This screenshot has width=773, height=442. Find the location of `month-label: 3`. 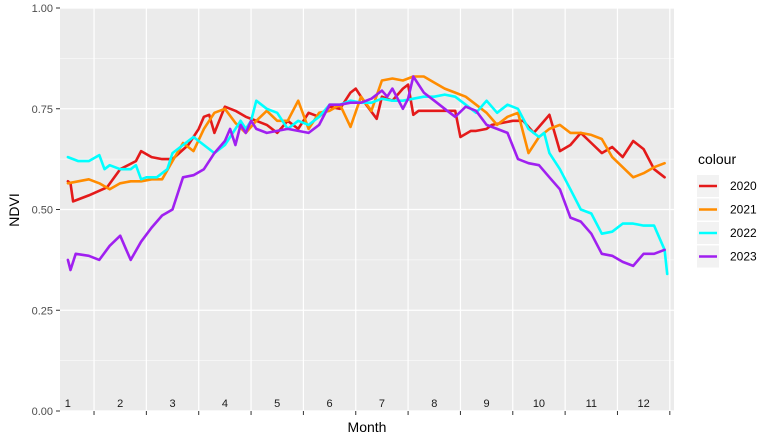

month-label: 3 is located at coordinates (172, 404).